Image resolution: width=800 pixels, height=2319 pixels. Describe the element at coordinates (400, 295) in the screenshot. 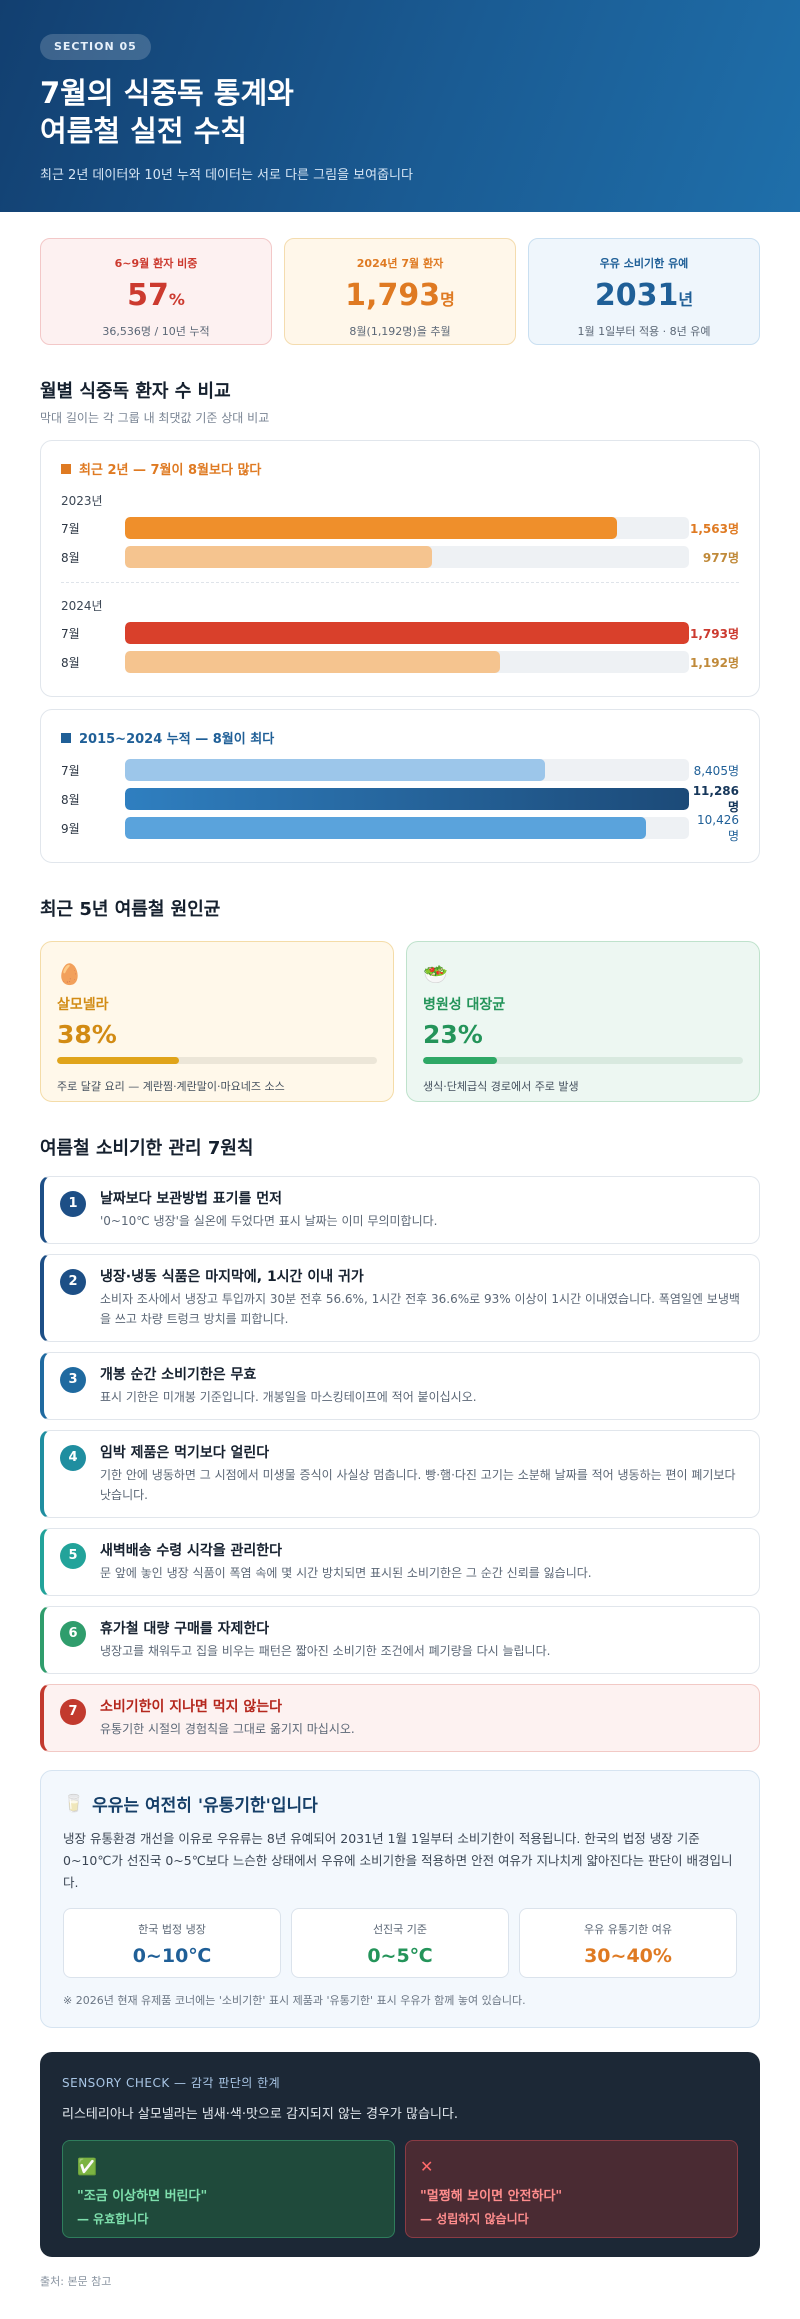

I see `stat-value: 1,793명` at that location.